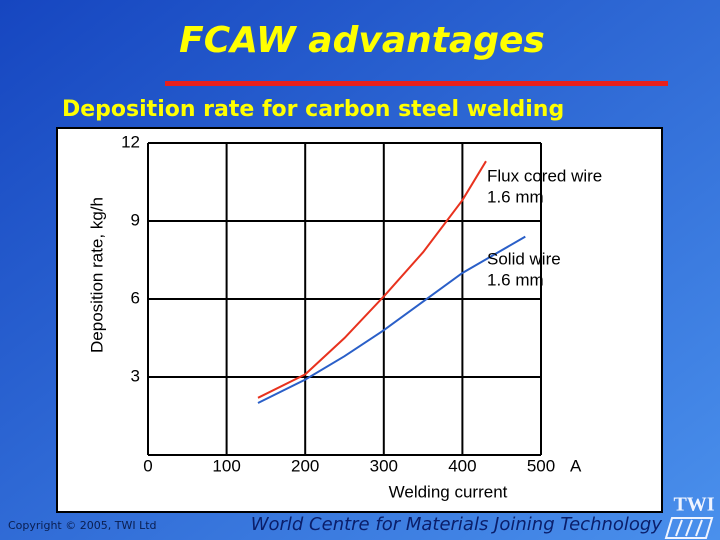 This screenshot has height=540, width=720. What do you see at coordinates (362, 40) in the screenshot?
I see `slide-title: FCAW advantages` at bounding box center [362, 40].